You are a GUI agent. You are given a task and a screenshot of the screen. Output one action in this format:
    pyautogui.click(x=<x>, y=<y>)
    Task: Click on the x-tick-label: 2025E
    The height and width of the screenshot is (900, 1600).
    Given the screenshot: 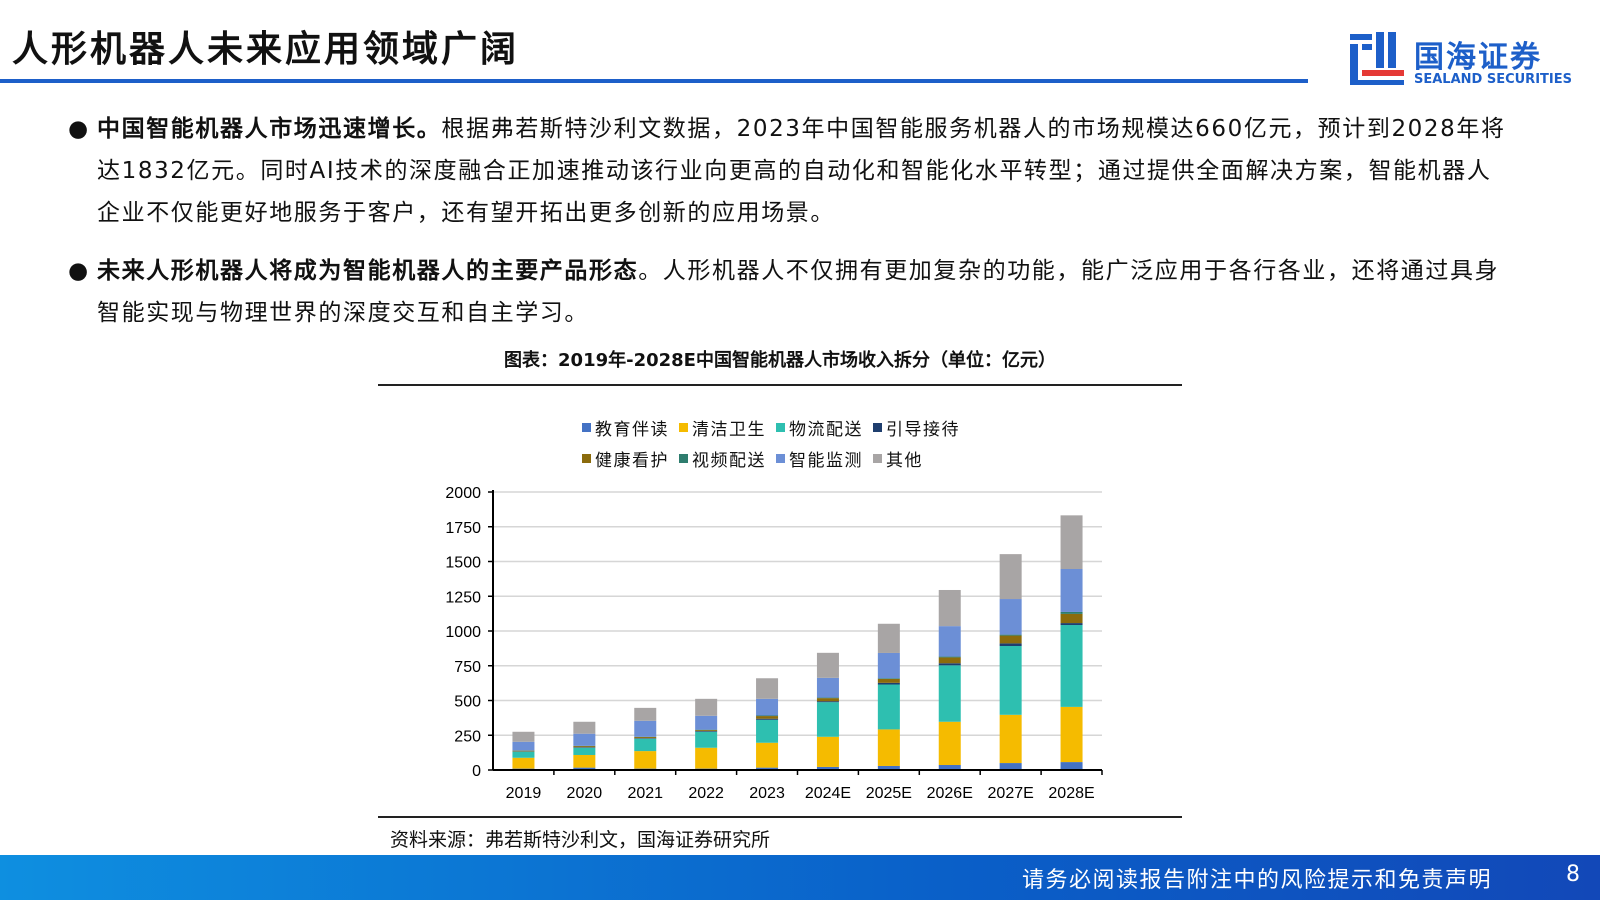 What is the action you would take?
    pyautogui.click(x=889, y=793)
    